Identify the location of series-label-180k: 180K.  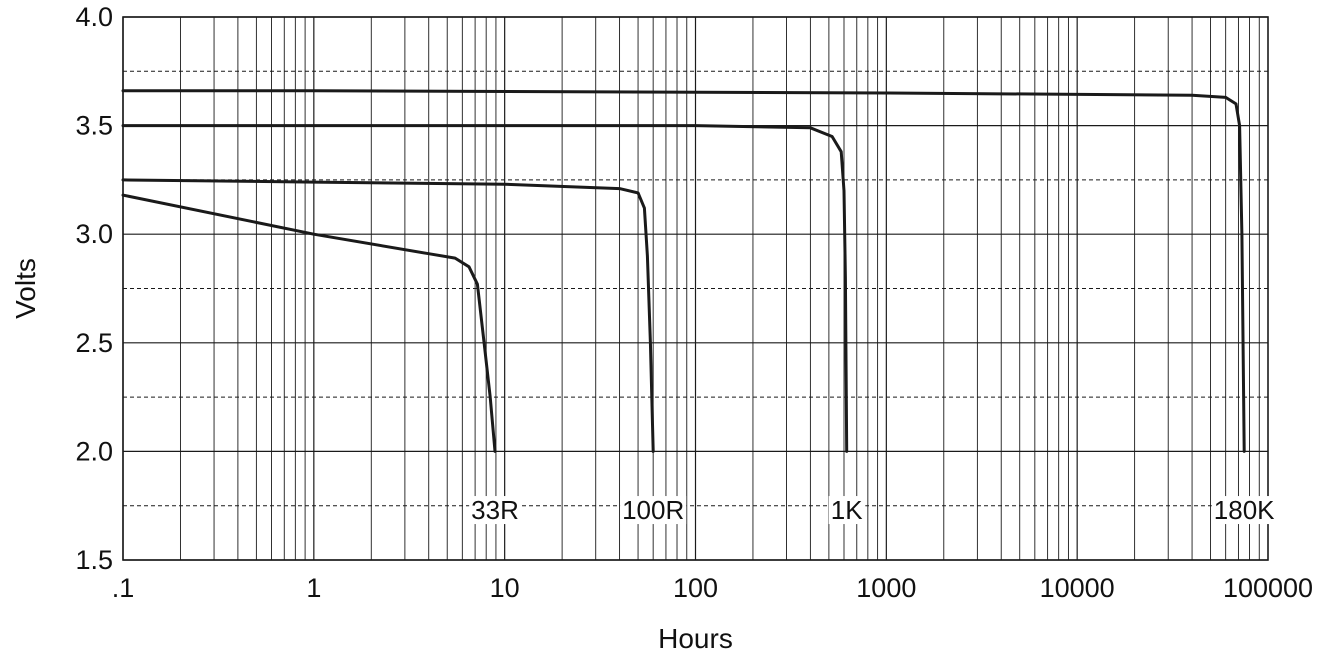
(1244, 510).